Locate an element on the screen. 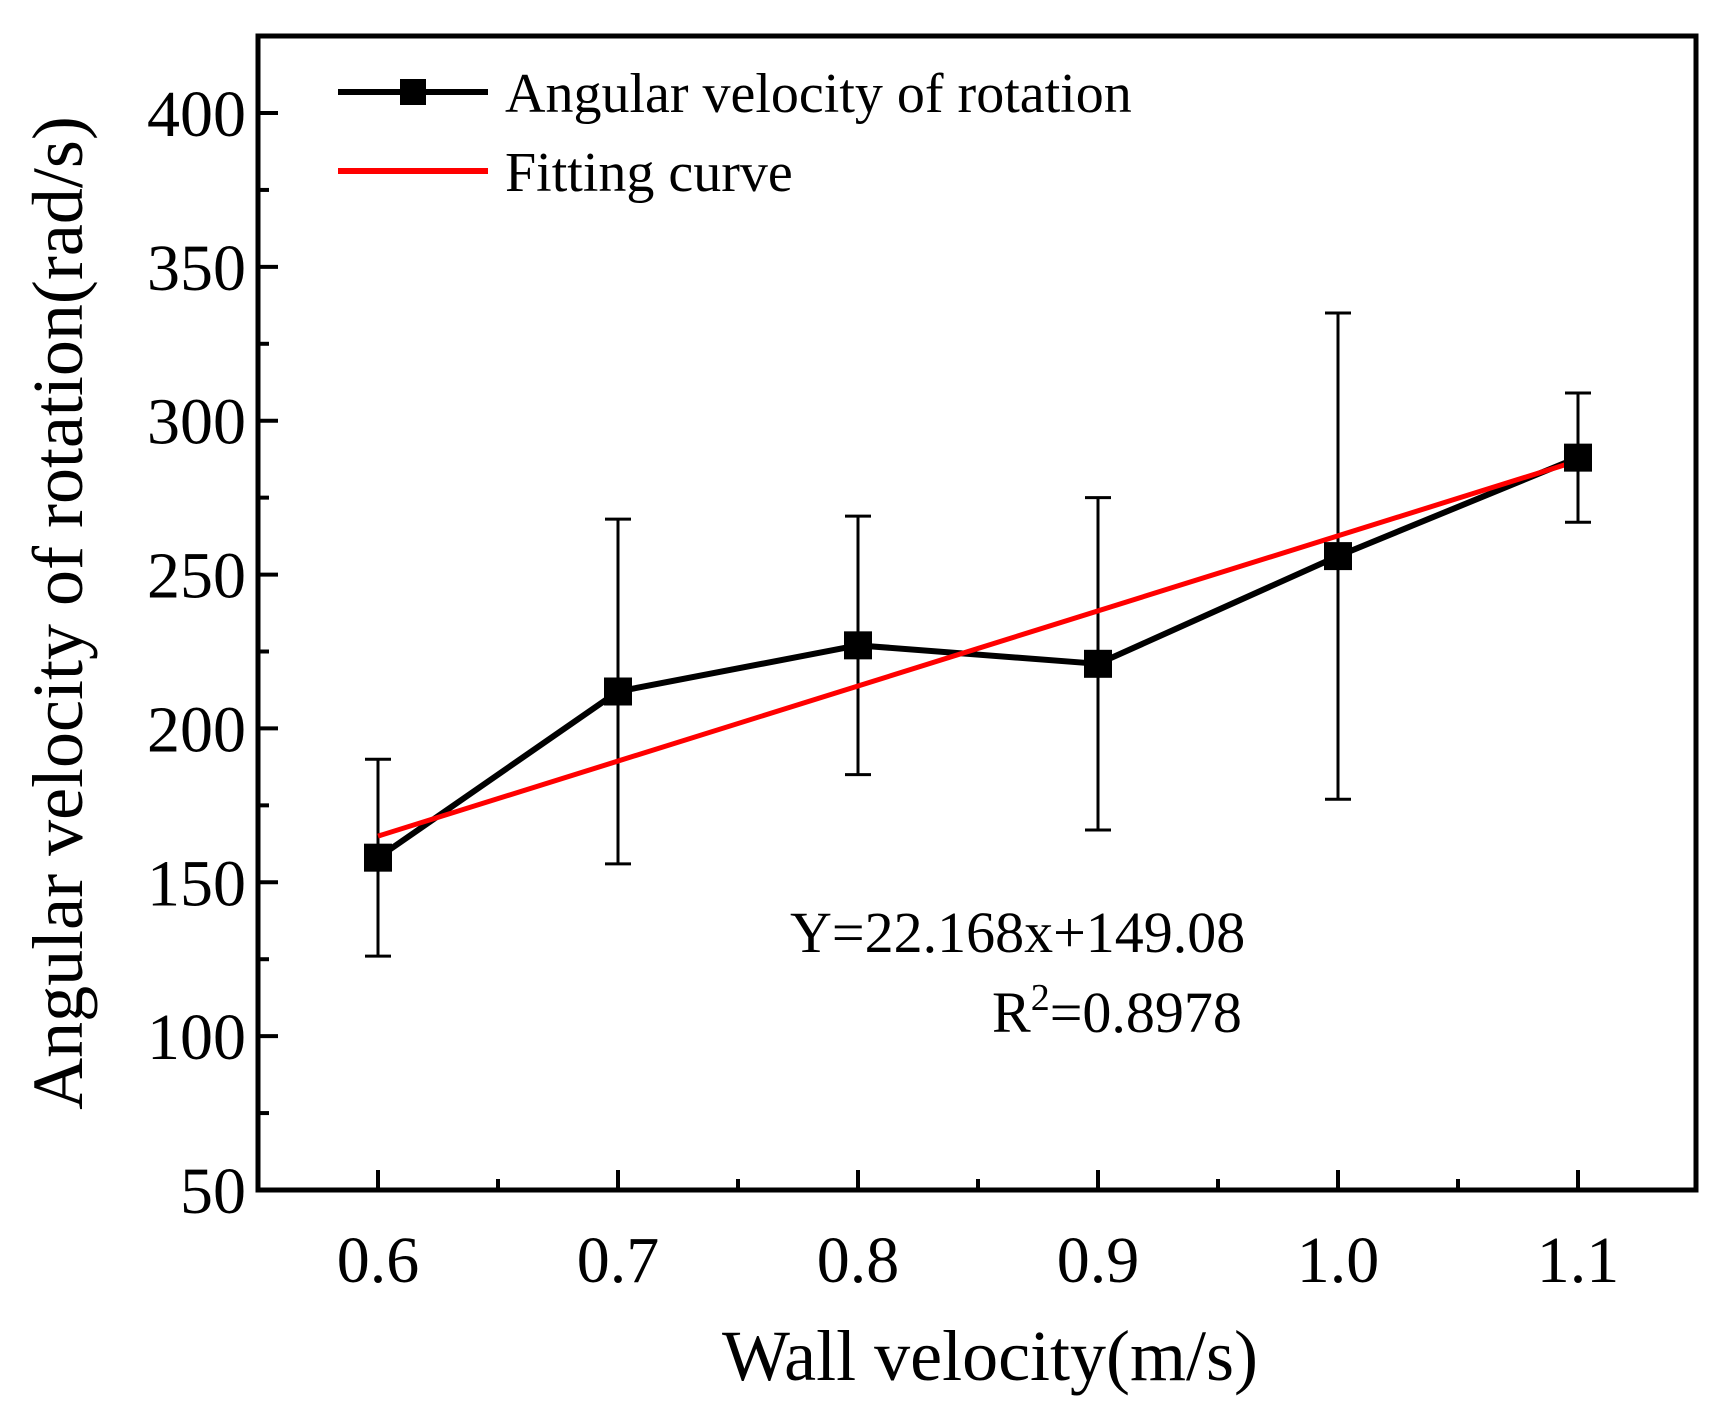 The image size is (1722, 1419). y-tick-label: 50 is located at coordinates (213, 1191).